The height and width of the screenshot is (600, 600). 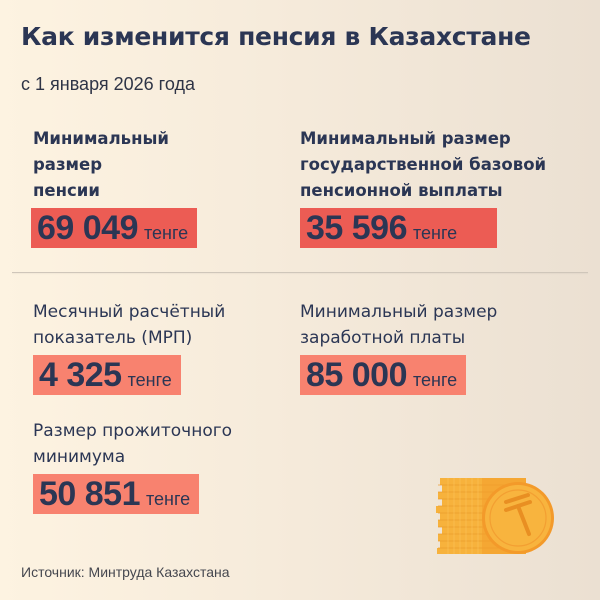 I want to click on stat-value-box: 69 049 тенге, so click(x=114, y=228).